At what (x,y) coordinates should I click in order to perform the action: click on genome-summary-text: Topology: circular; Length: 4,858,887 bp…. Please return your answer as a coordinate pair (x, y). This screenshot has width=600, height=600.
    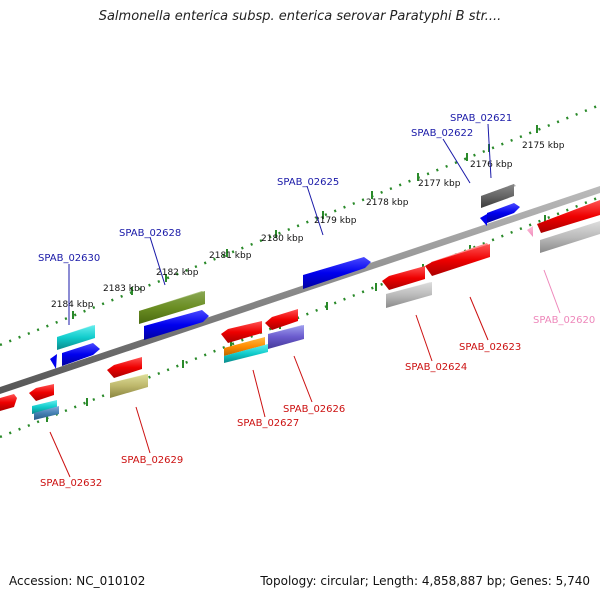
    Looking at the image, I should click on (425, 581).